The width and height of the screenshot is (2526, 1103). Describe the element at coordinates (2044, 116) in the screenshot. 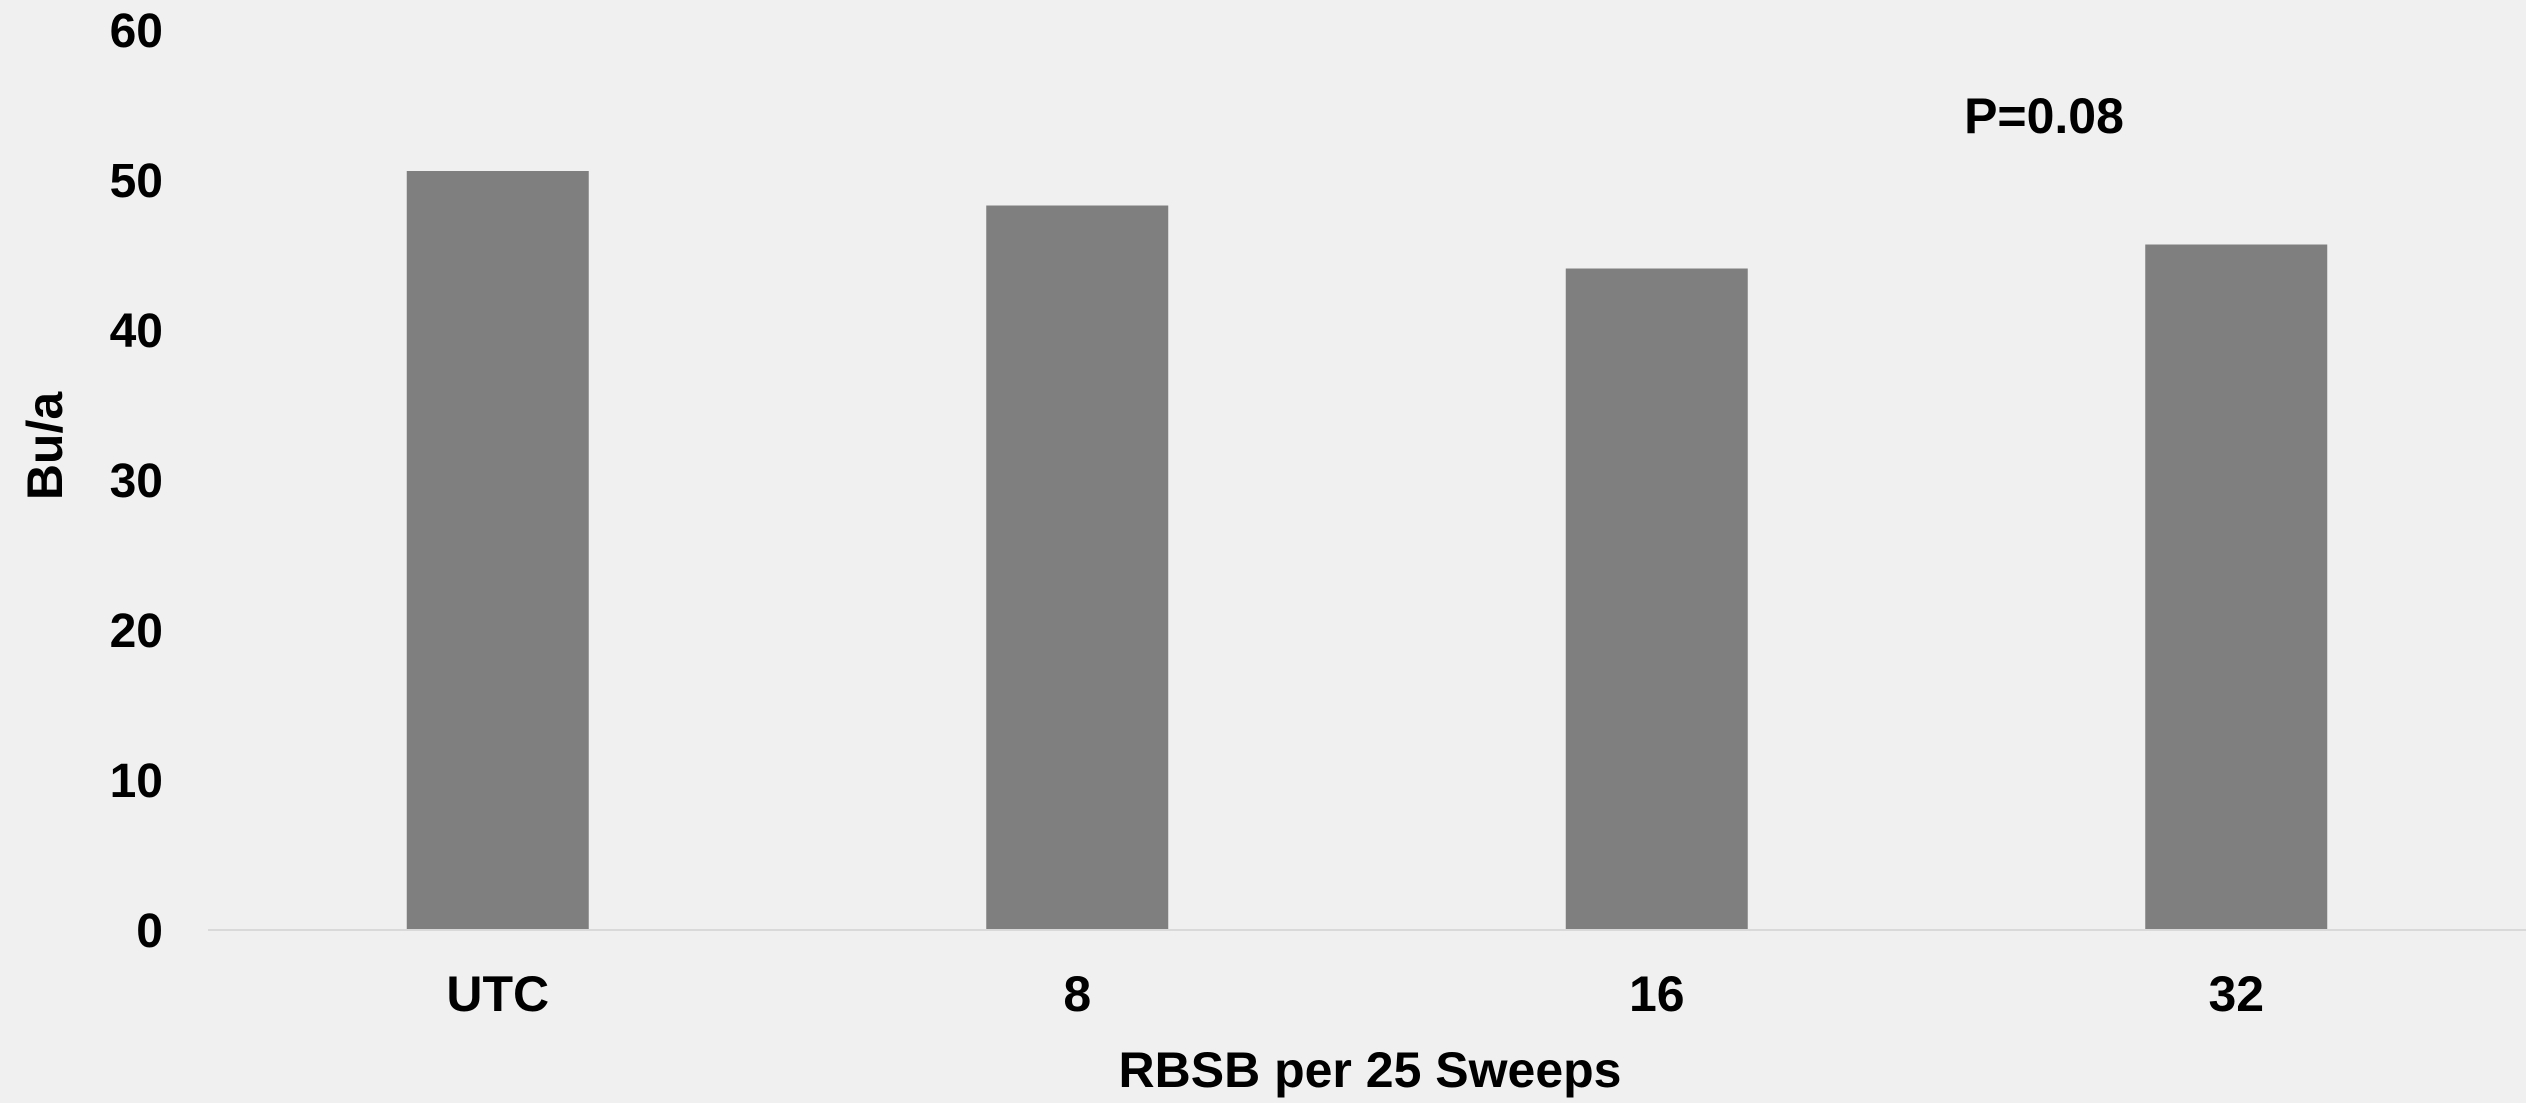

I see `p-value-annotation: P=0.08` at that location.